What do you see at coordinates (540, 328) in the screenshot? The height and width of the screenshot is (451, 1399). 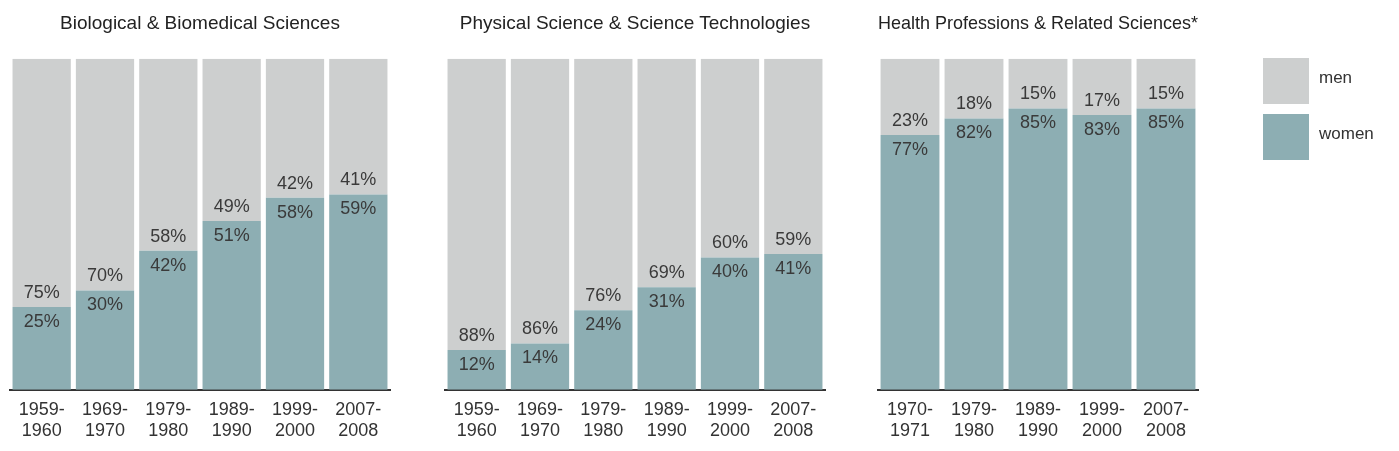 I see `data-label: 86%` at bounding box center [540, 328].